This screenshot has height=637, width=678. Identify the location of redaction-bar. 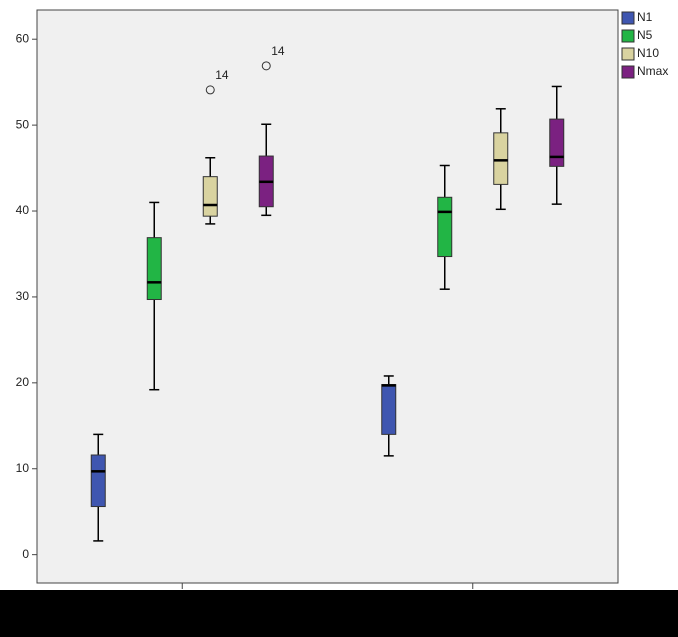
(339, 613).